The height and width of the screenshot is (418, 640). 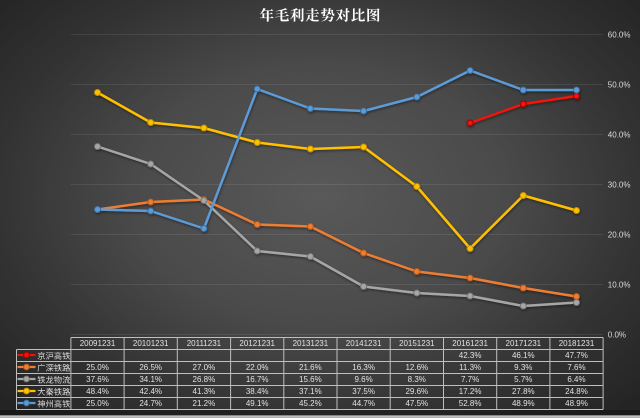 What do you see at coordinates (619, 234) in the screenshot?
I see `svg-text: 20.0%` at bounding box center [619, 234].